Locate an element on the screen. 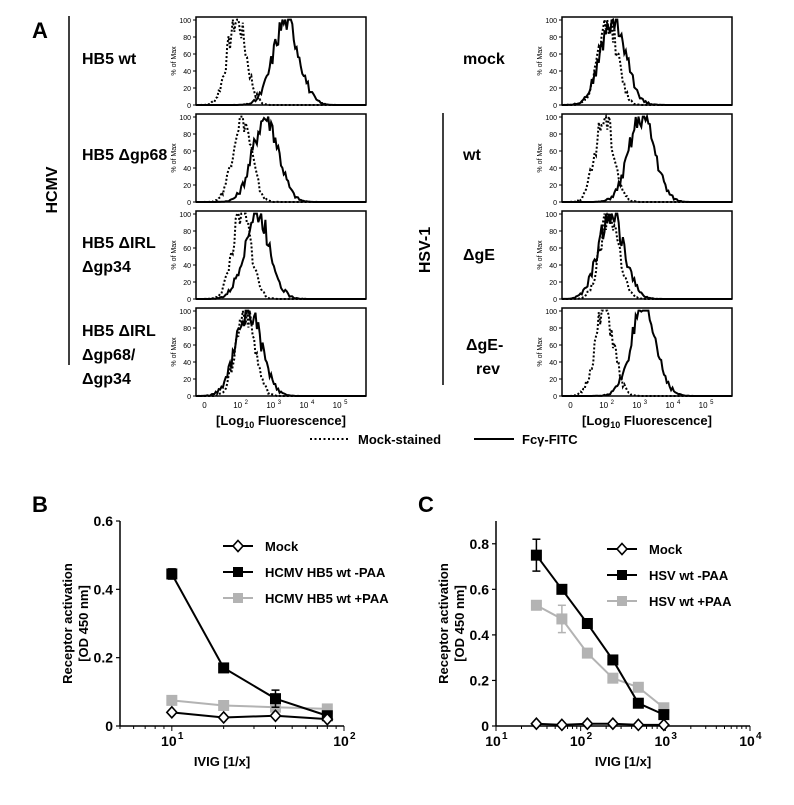 This screenshot has width=794, height=805. legend-entry: HCMV HB5 wt -PAA is located at coordinates (304, 572).